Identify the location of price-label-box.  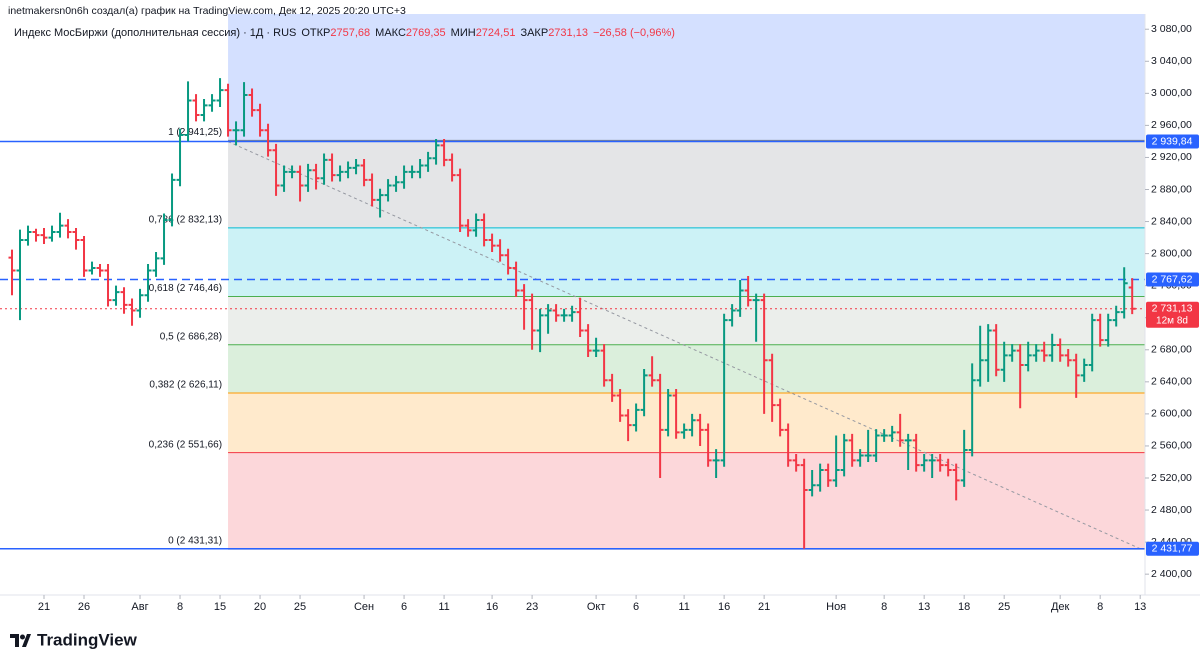
(1172, 141).